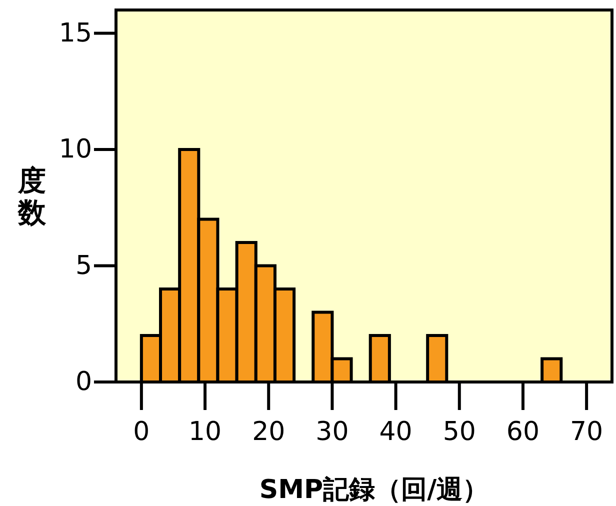  Describe the element at coordinates (269, 432) in the screenshot. I see `x-tick-label: 20` at that location.